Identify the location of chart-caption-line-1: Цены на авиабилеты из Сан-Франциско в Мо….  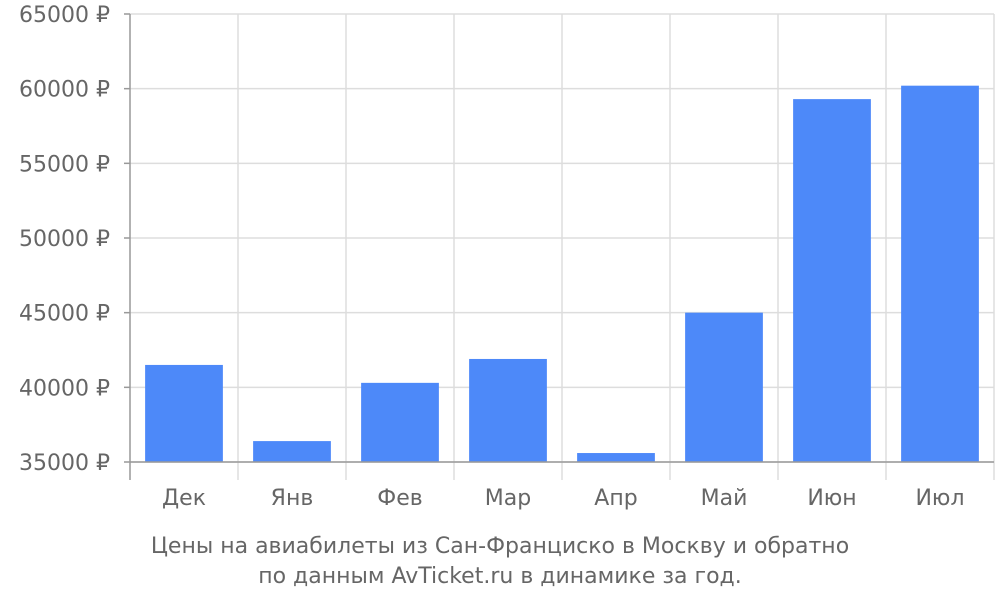
(500, 546).